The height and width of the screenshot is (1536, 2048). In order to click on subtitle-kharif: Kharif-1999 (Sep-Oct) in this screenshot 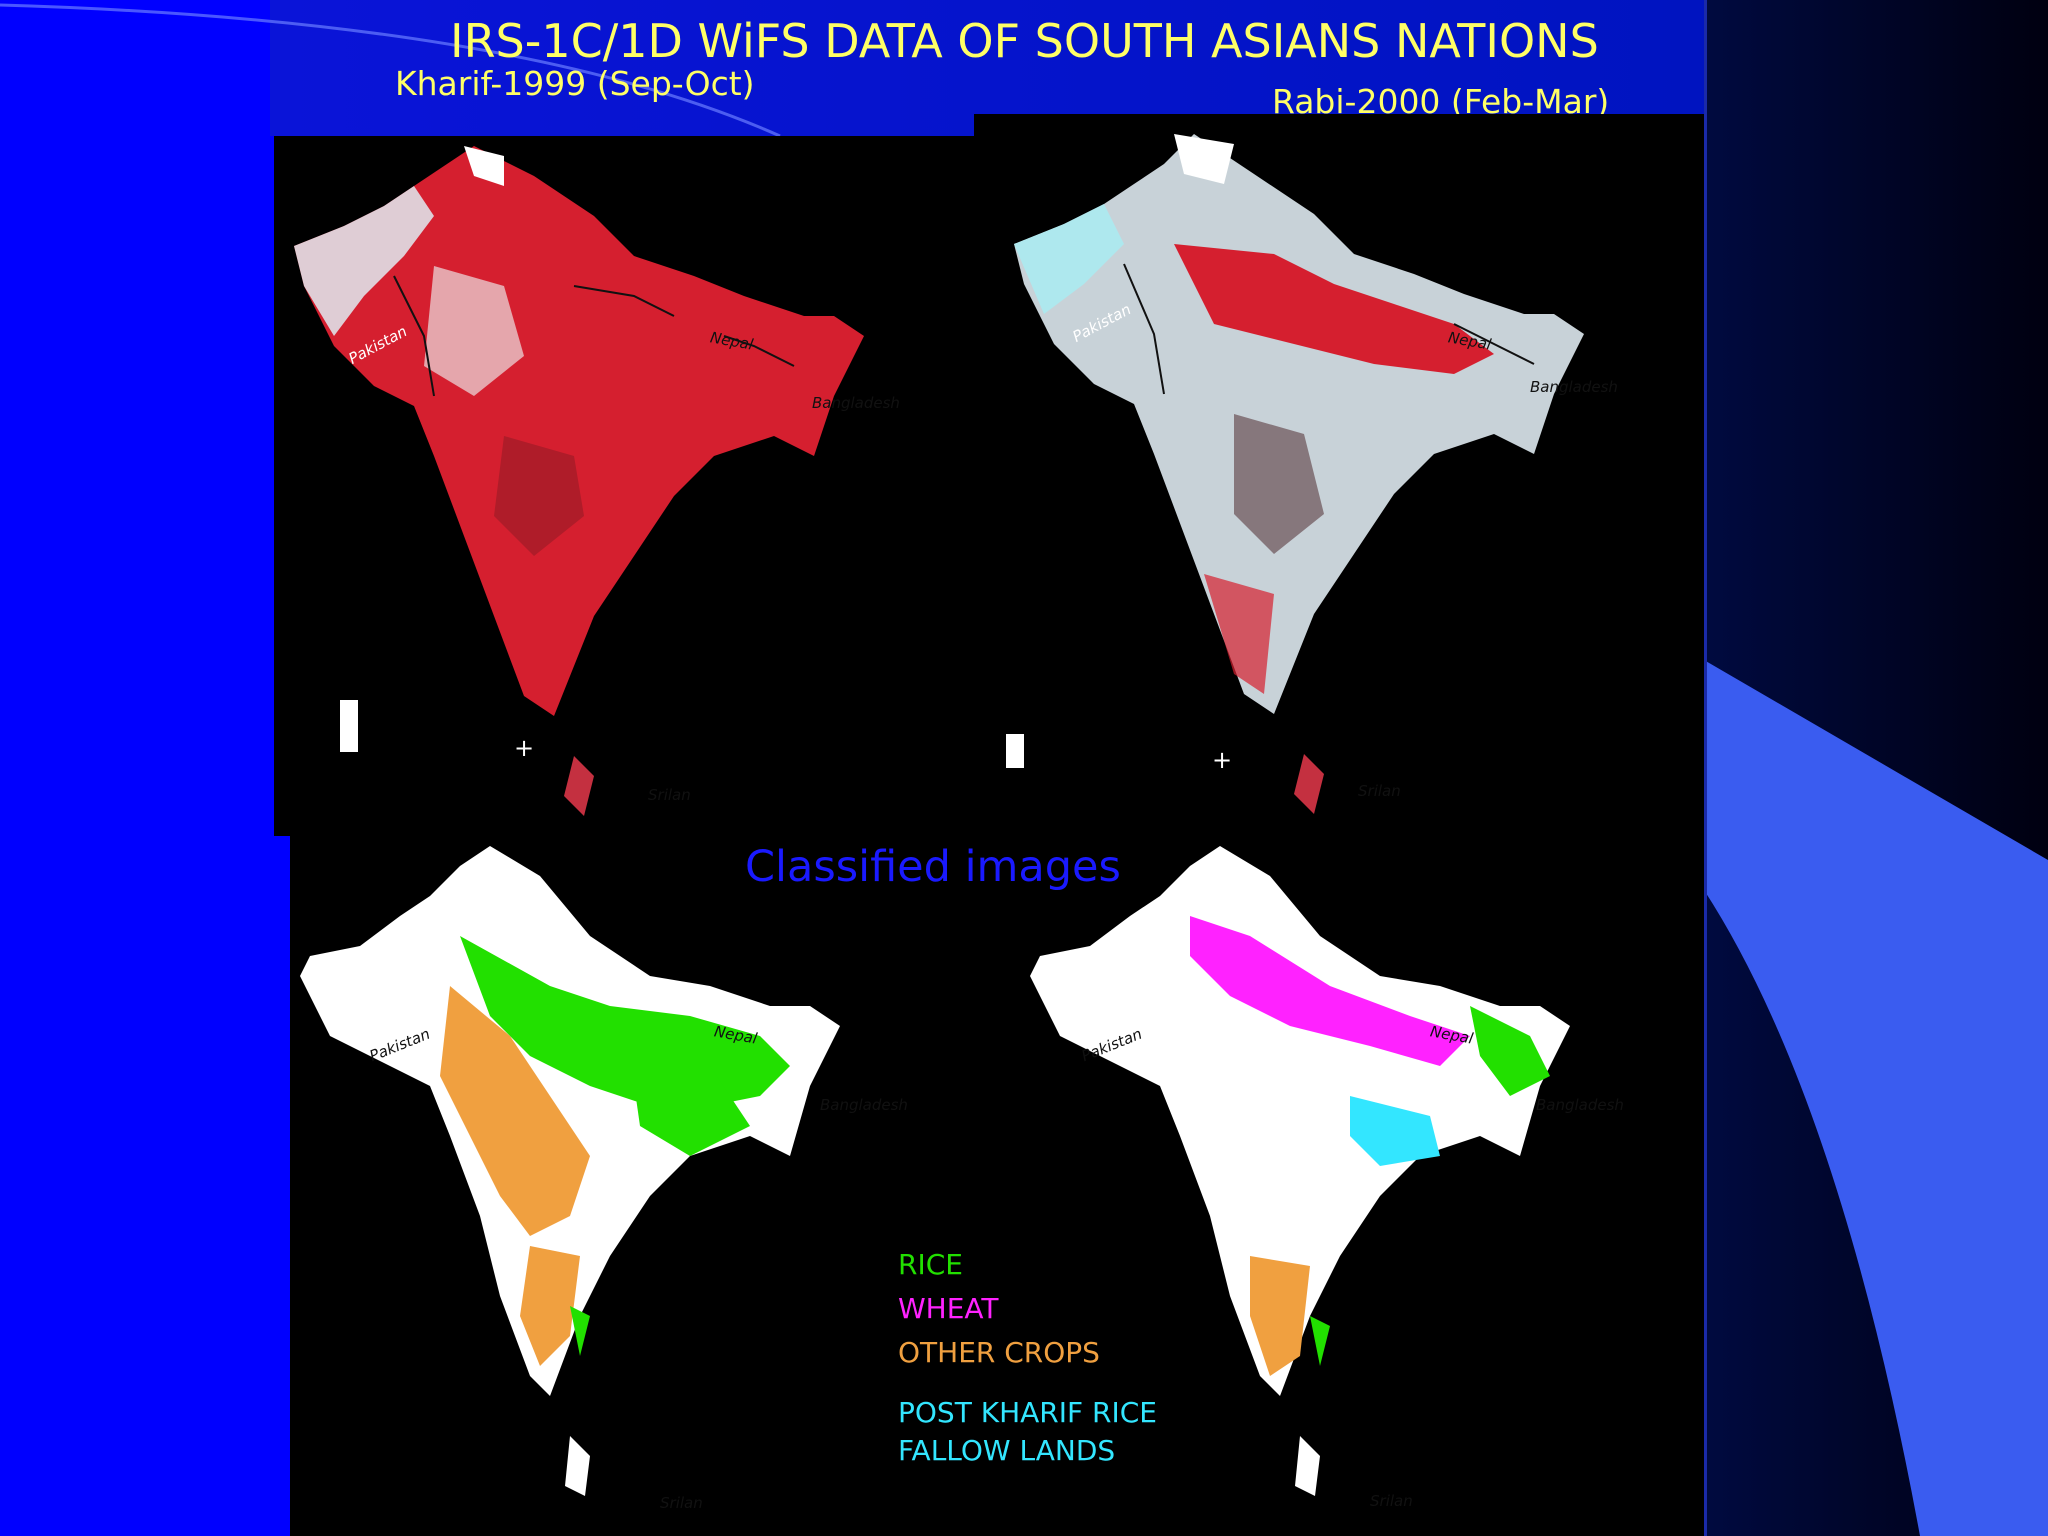, I will do `click(575, 83)`.